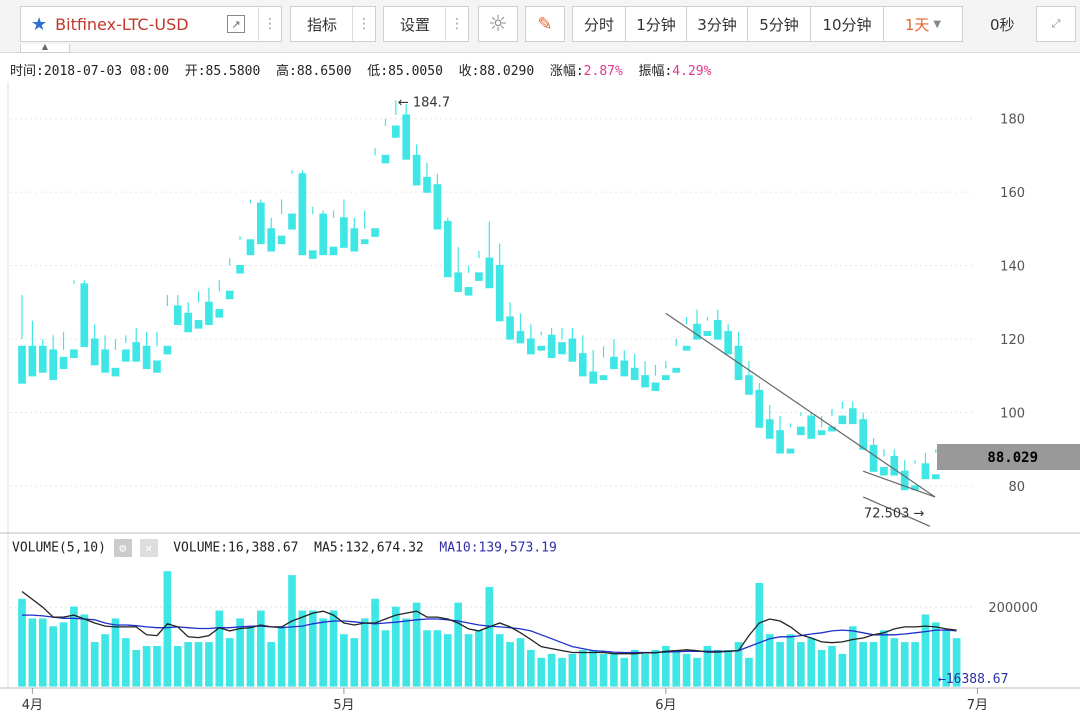  What do you see at coordinates (45, 48) in the screenshot?
I see `collapse-tab: ▲` at bounding box center [45, 48].